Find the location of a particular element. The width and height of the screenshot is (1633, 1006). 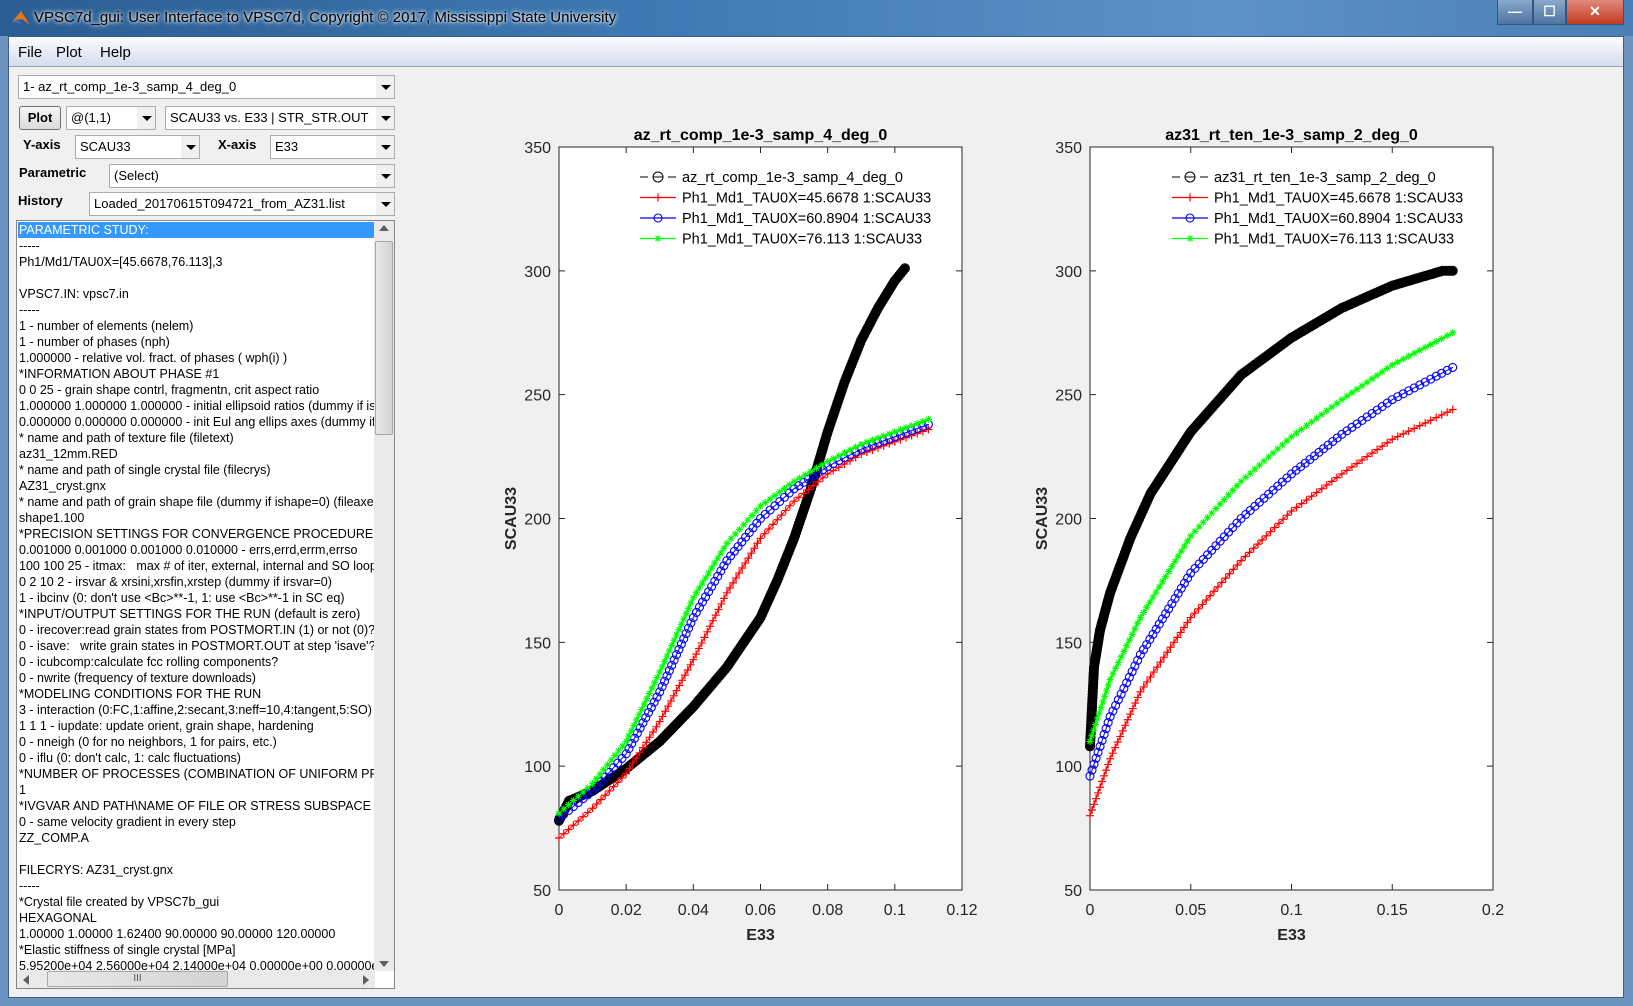

listbox-line: PARAMETRIC STUDY: is located at coordinates (196, 230).